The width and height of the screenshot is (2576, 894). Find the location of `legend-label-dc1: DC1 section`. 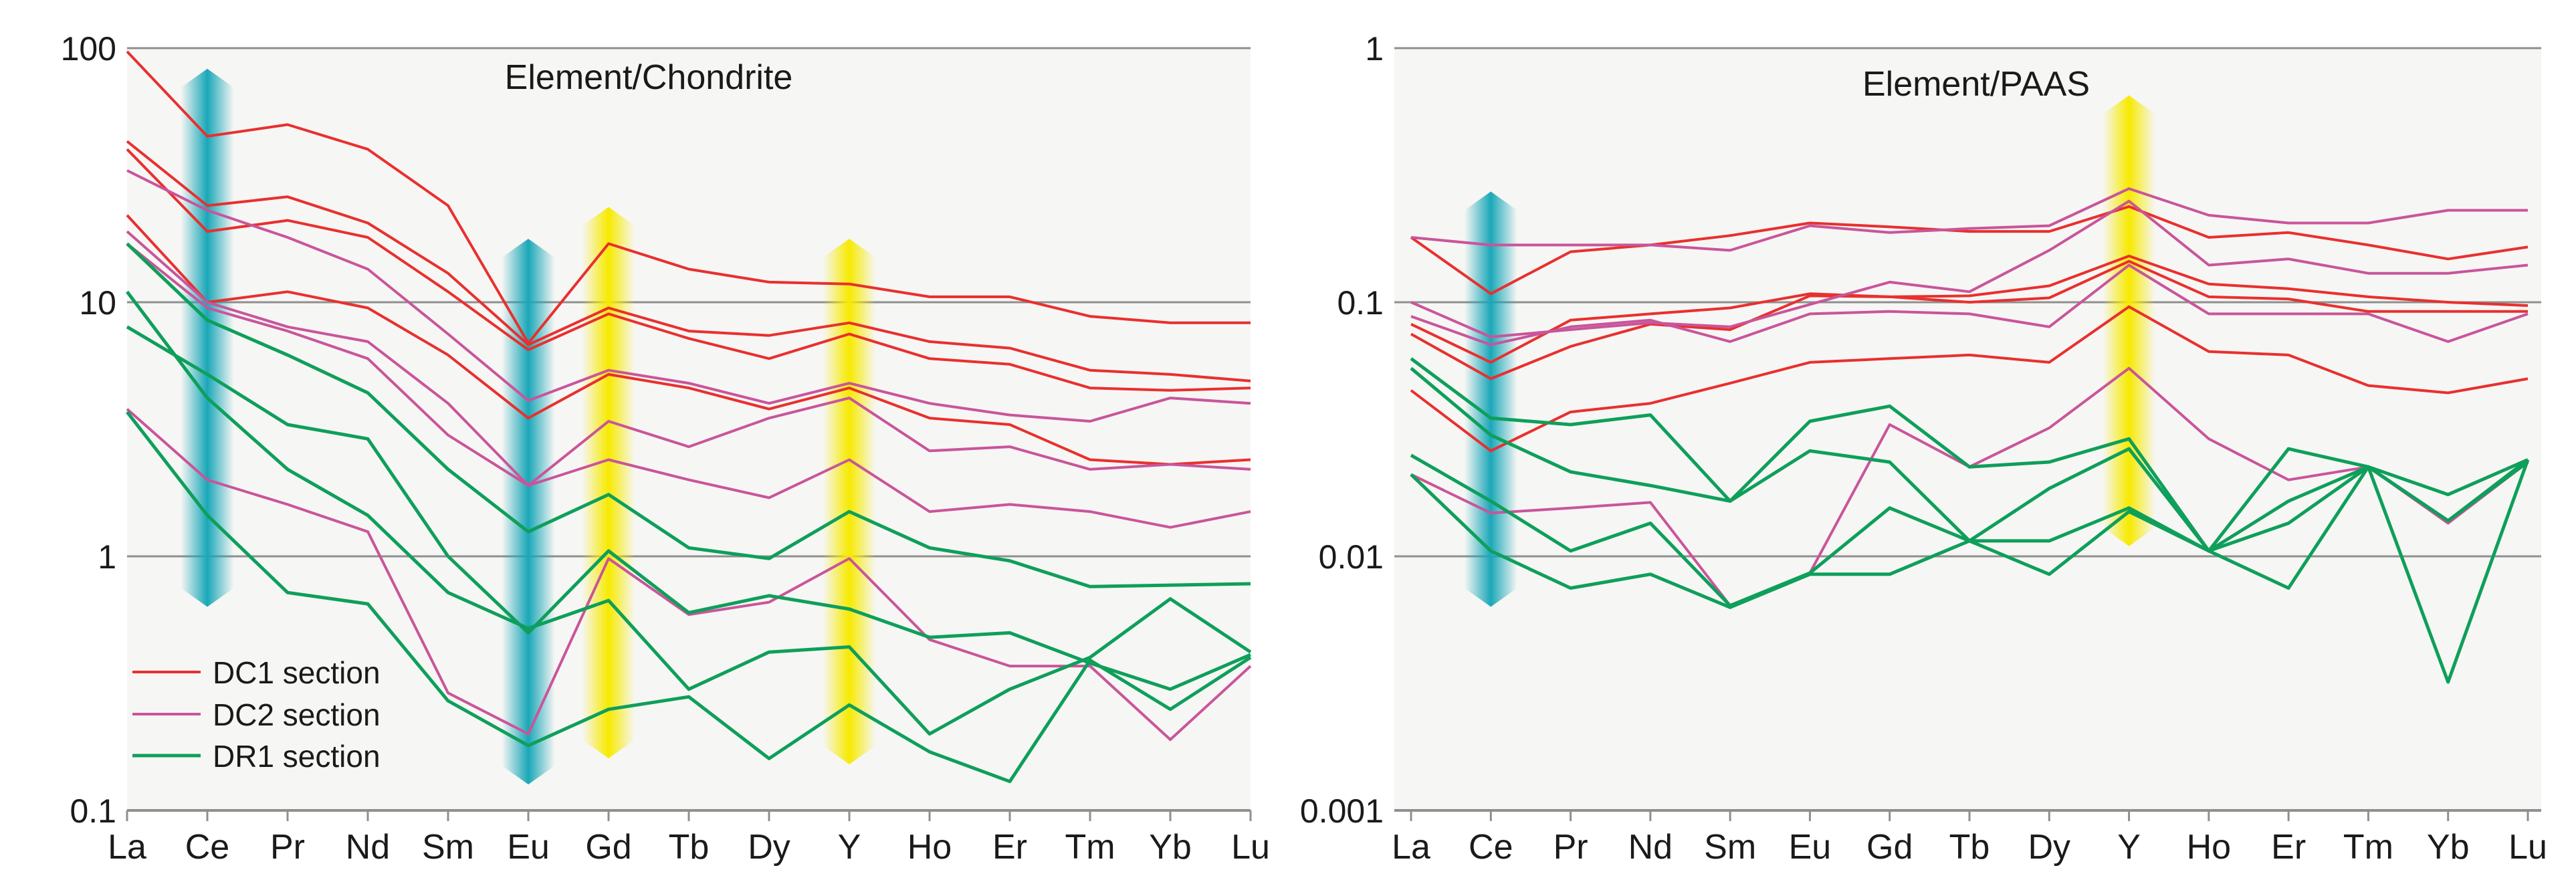

legend-label-dc1: DC1 section is located at coordinates (297, 672).